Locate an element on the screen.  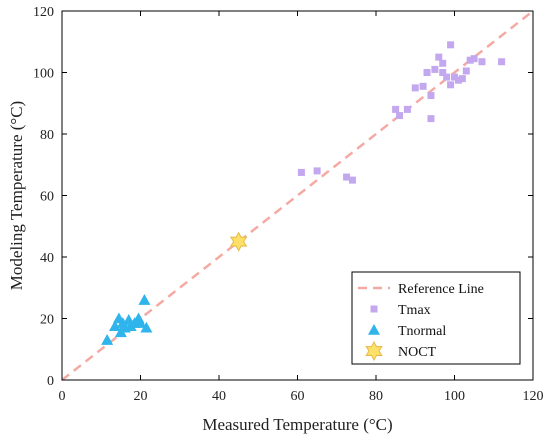
legend-label-reference-line: Reference Line is located at coordinates (441, 289).